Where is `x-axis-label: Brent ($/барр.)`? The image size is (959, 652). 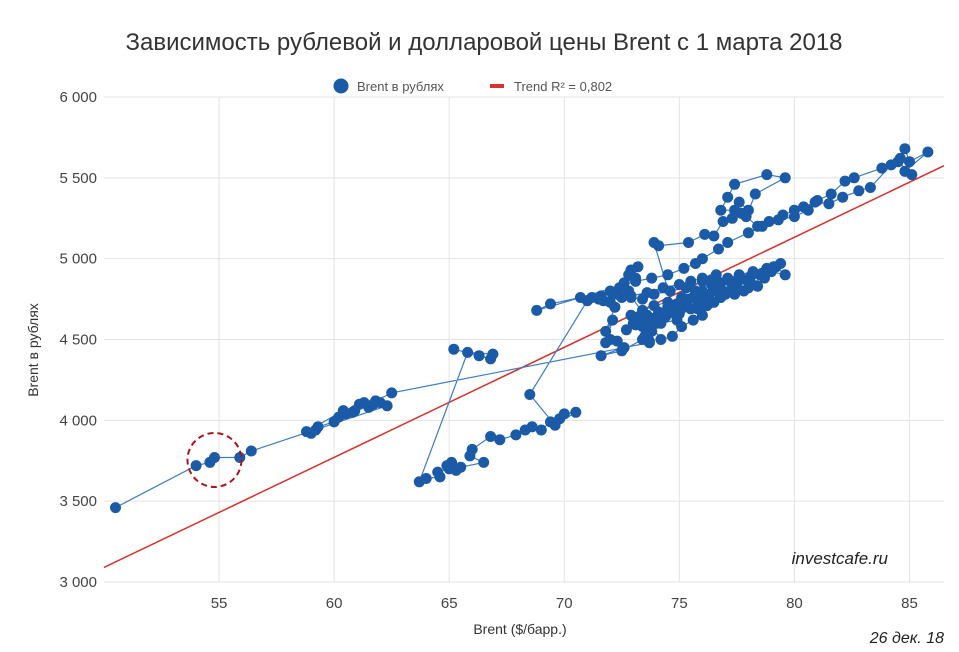
x-axis-label: Brent ($/барр.) is located at coordinates (519, 629).